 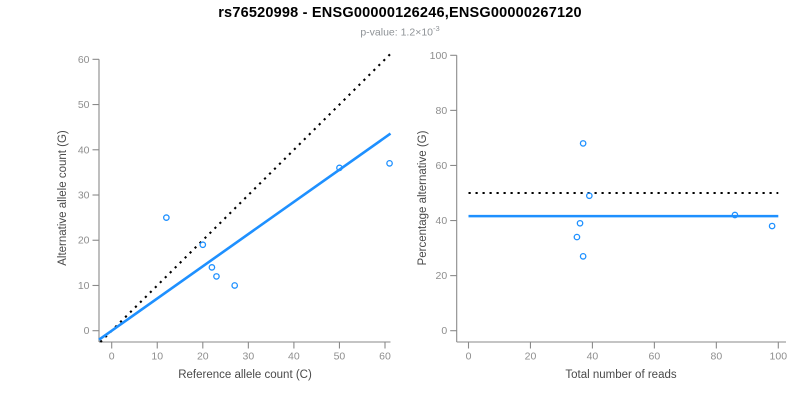 What do you see at coordinates (439, 56) in the screenshot?
I see `y-tick-label: 100` at bounding box center [439, 56].